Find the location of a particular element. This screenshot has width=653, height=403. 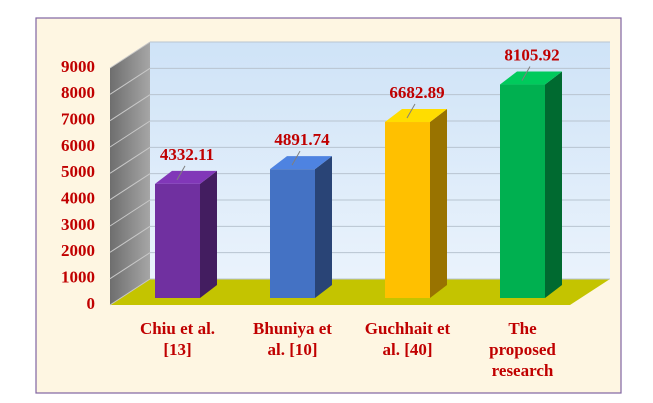

x-tick-label: Guchhait et al. [40] is located at coordinates (407, 339).